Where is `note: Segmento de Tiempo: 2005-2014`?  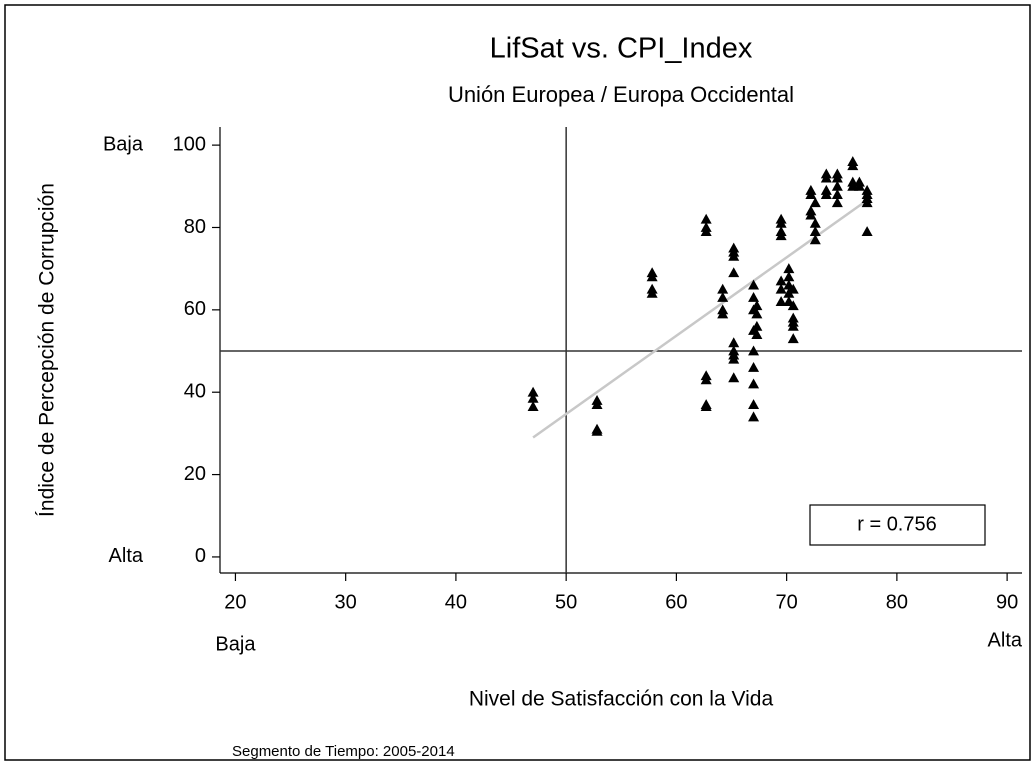 note: Segmento de Tiempo: 2005-2014 is located at coordinates (343, 751).